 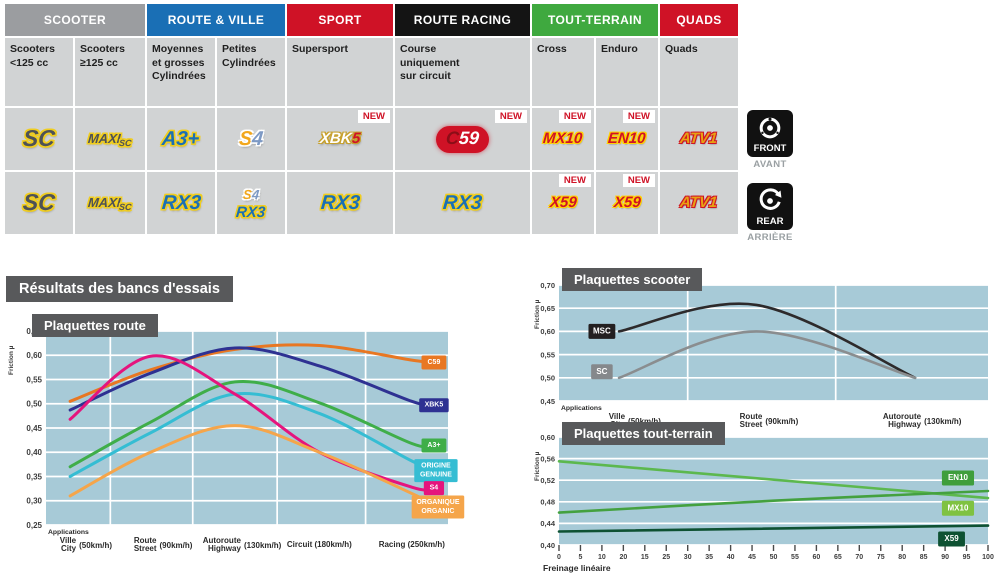 What do you see at coordinates (434, 362) in the screenshot?
I see `svg-text: C59` at bounding box center [434, 362].